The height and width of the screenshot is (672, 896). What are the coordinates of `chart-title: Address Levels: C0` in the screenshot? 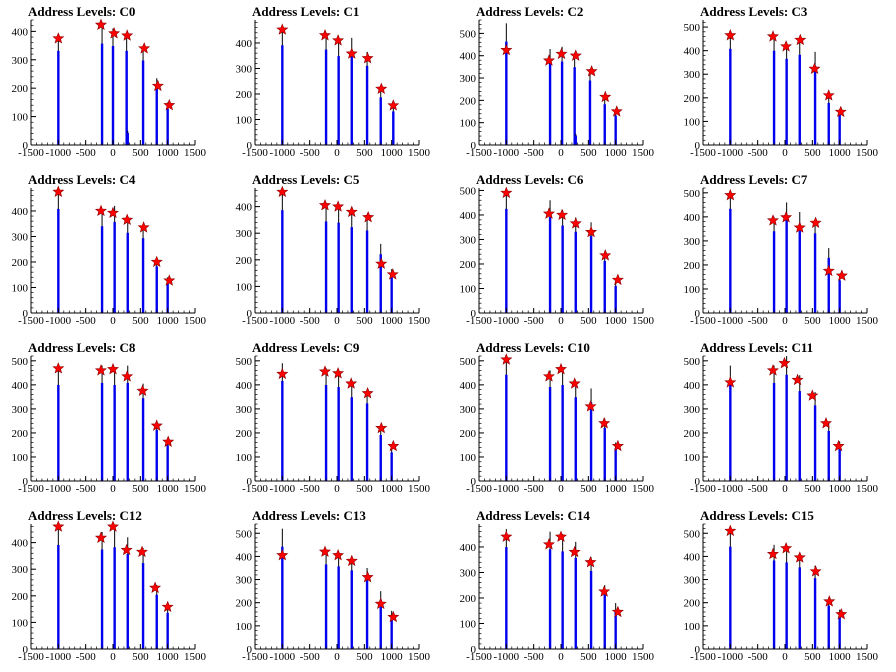 It's located at (82, 11).